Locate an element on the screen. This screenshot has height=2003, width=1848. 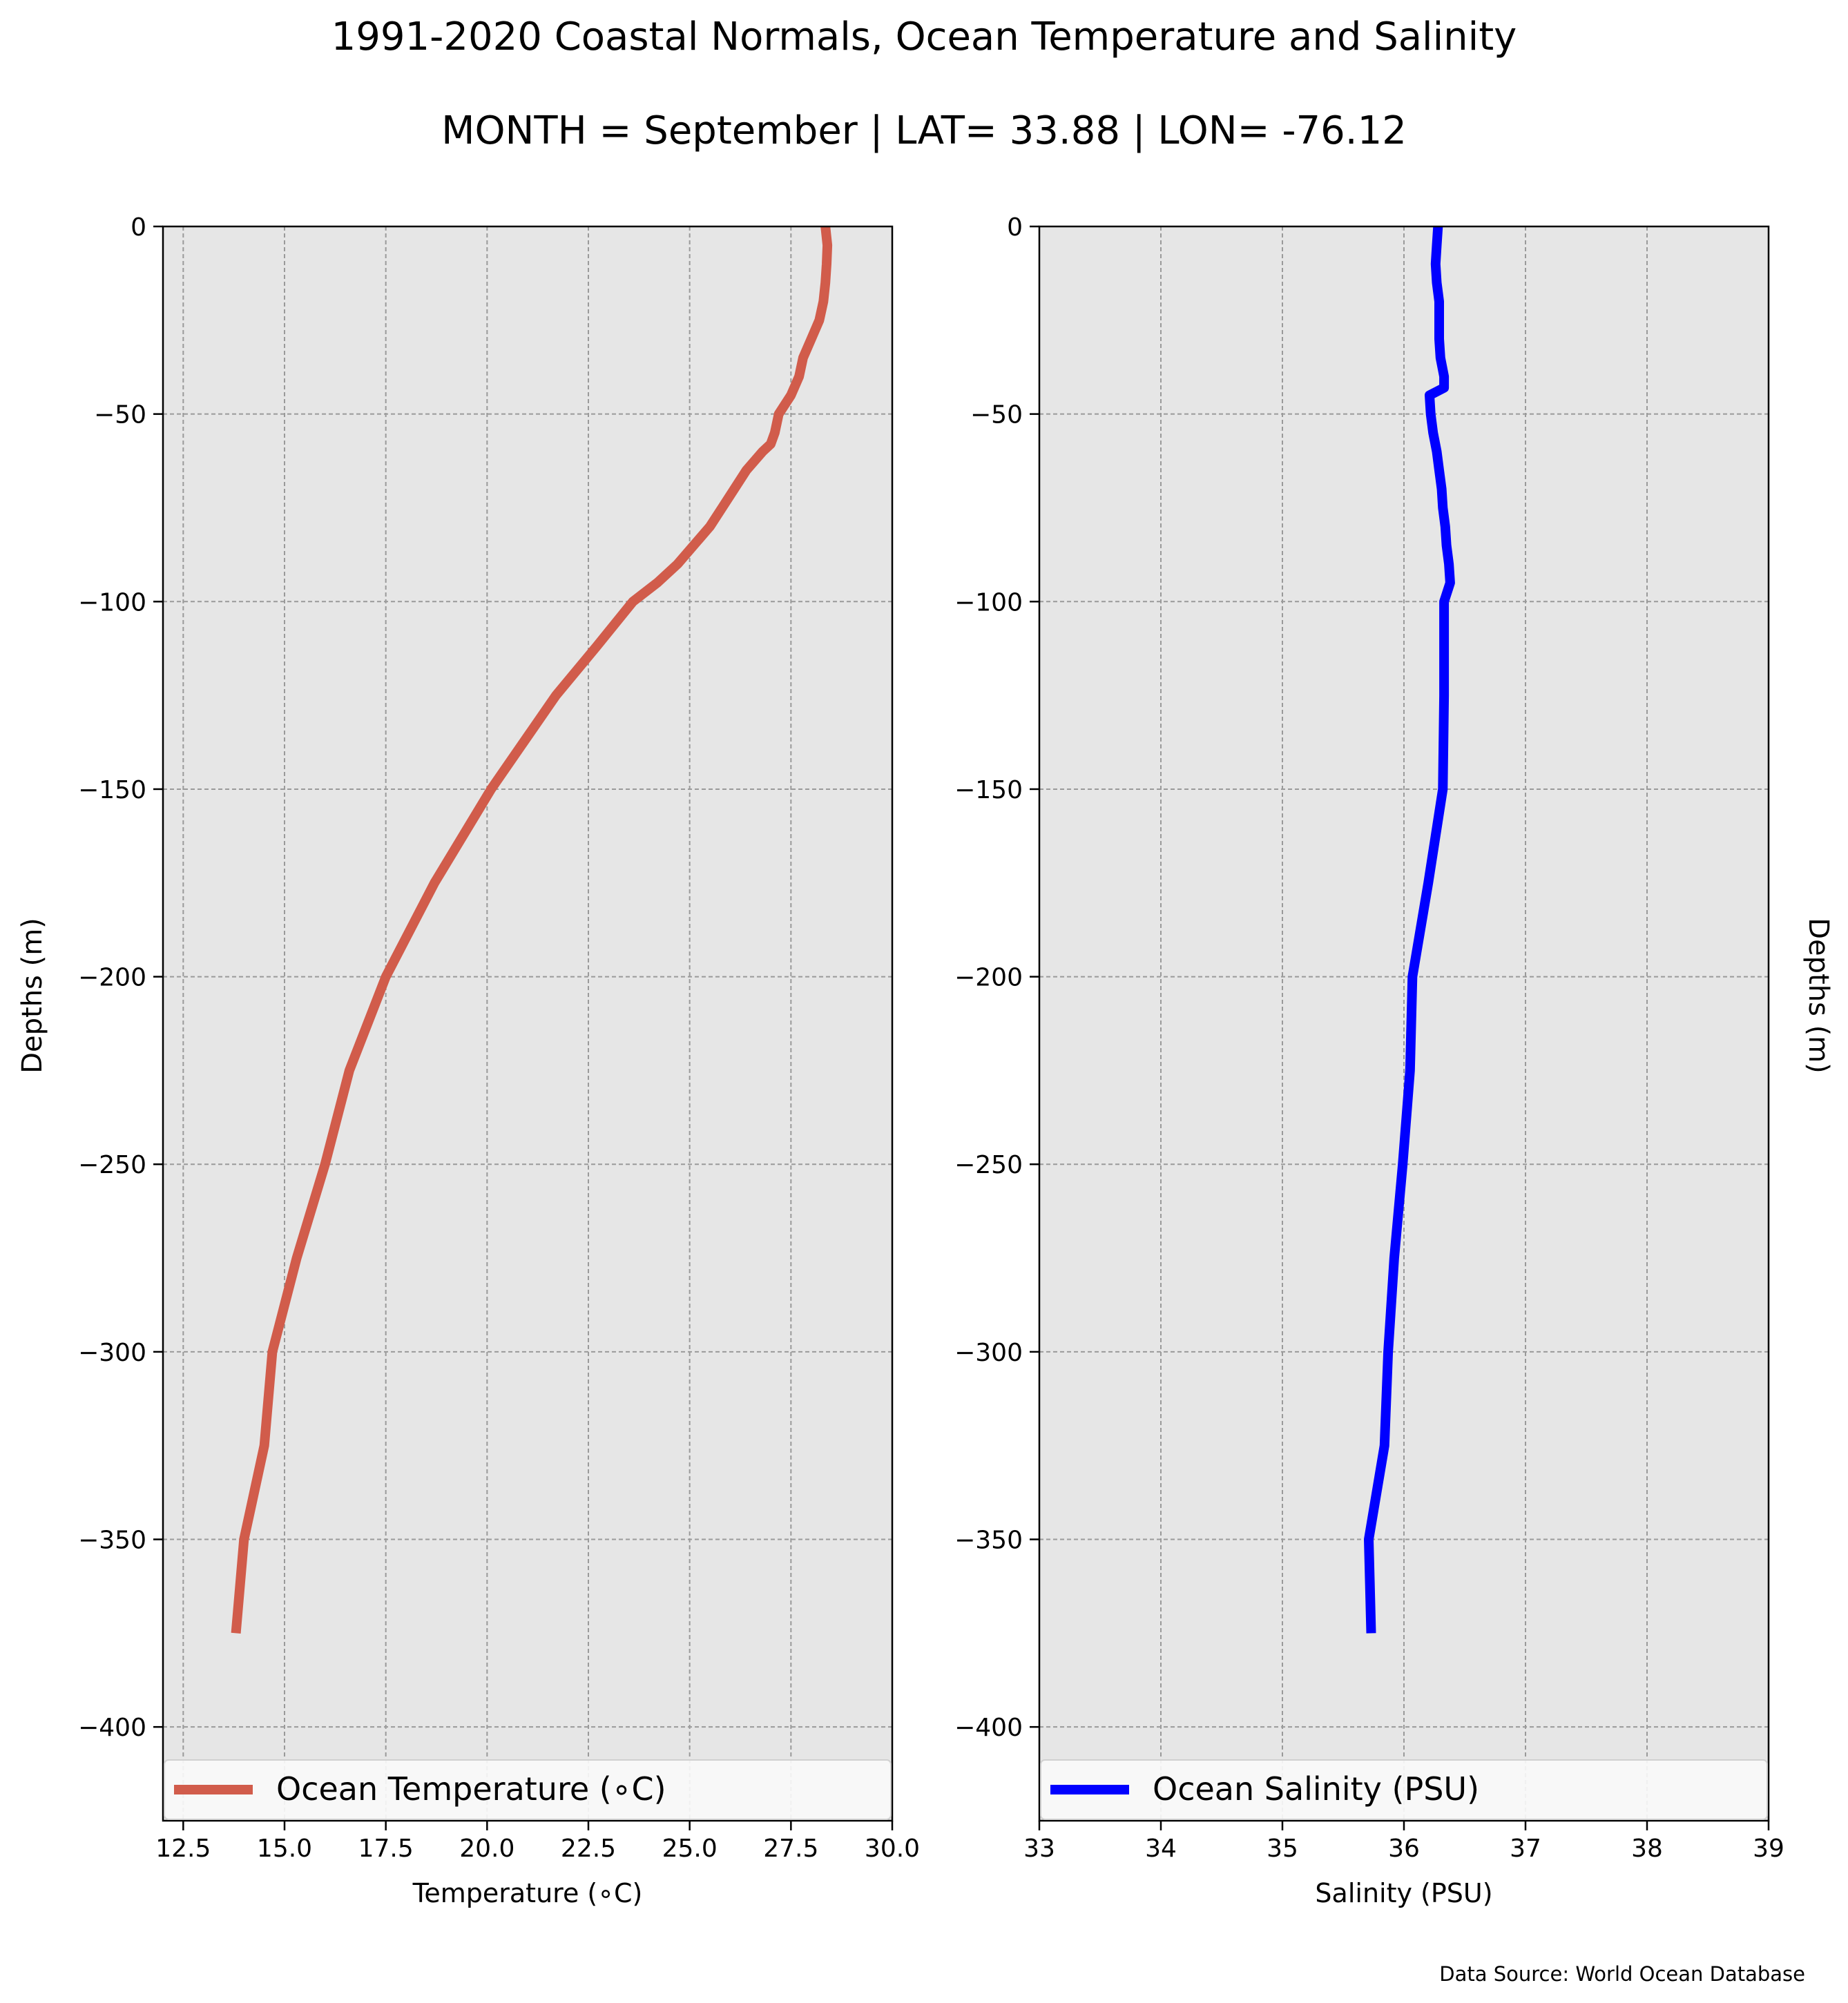
salinity-legend: Ocean Salinity (PSU) is located at coordinates (1404, 1790).